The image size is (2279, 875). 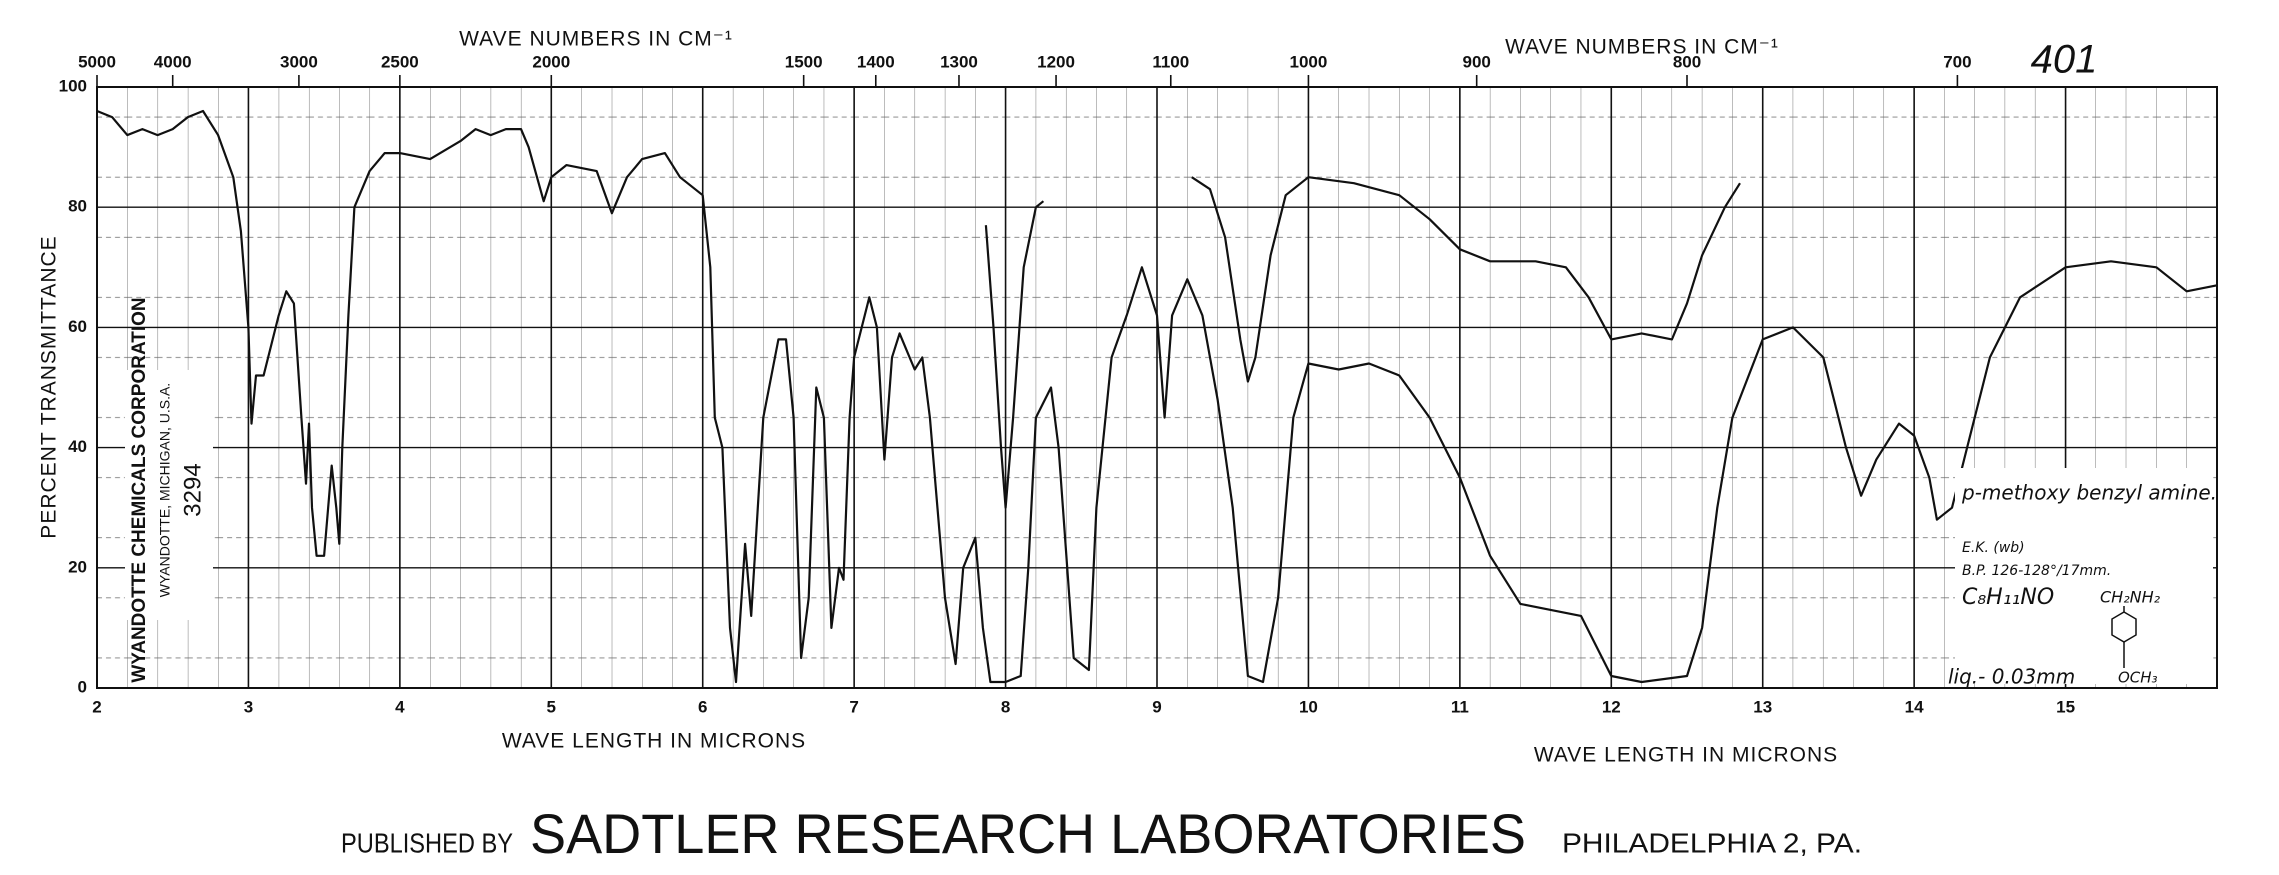 What do you see at coordinates (1611, 706) in the screenshot?
I see `x-tick-label: 12` at bounding box center [1611, 706].